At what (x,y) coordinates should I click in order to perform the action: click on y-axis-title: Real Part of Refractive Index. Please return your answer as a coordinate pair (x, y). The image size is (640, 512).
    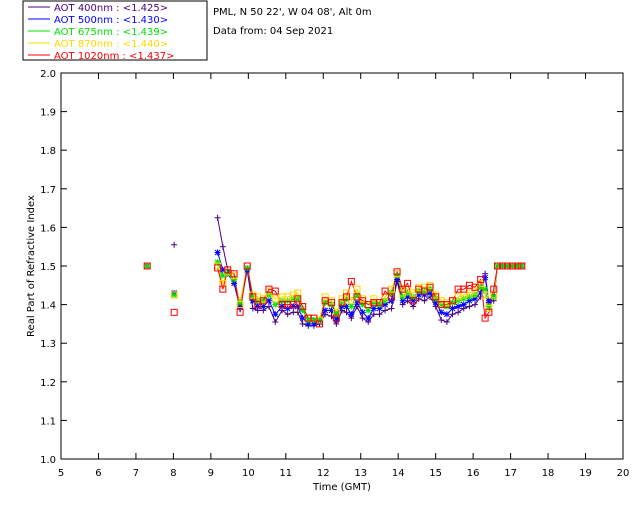
    Looking at the image, I should click on (31, 266).